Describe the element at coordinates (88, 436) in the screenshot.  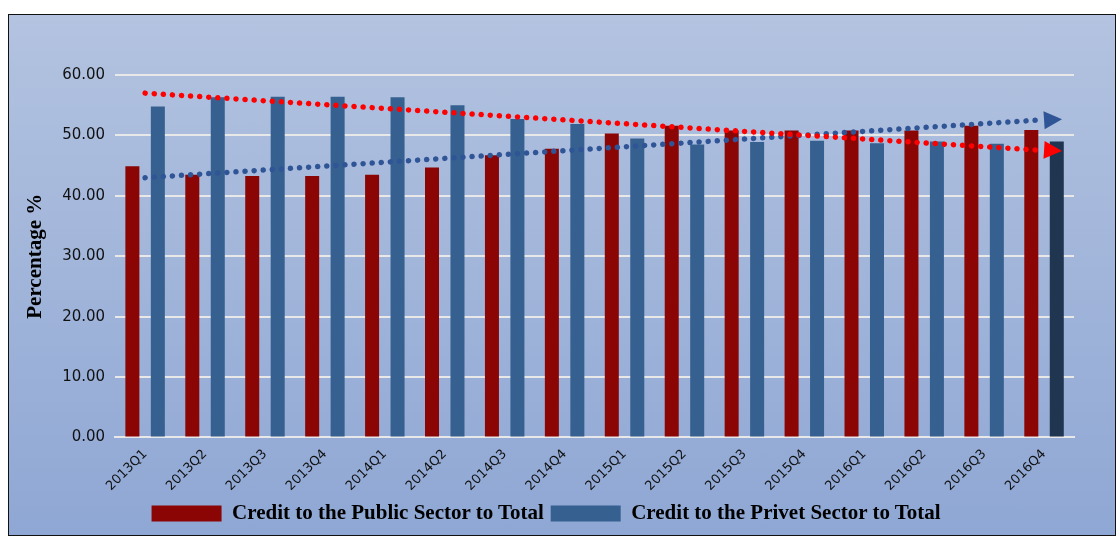
I see `y-tick-label: 0.00` at that location.